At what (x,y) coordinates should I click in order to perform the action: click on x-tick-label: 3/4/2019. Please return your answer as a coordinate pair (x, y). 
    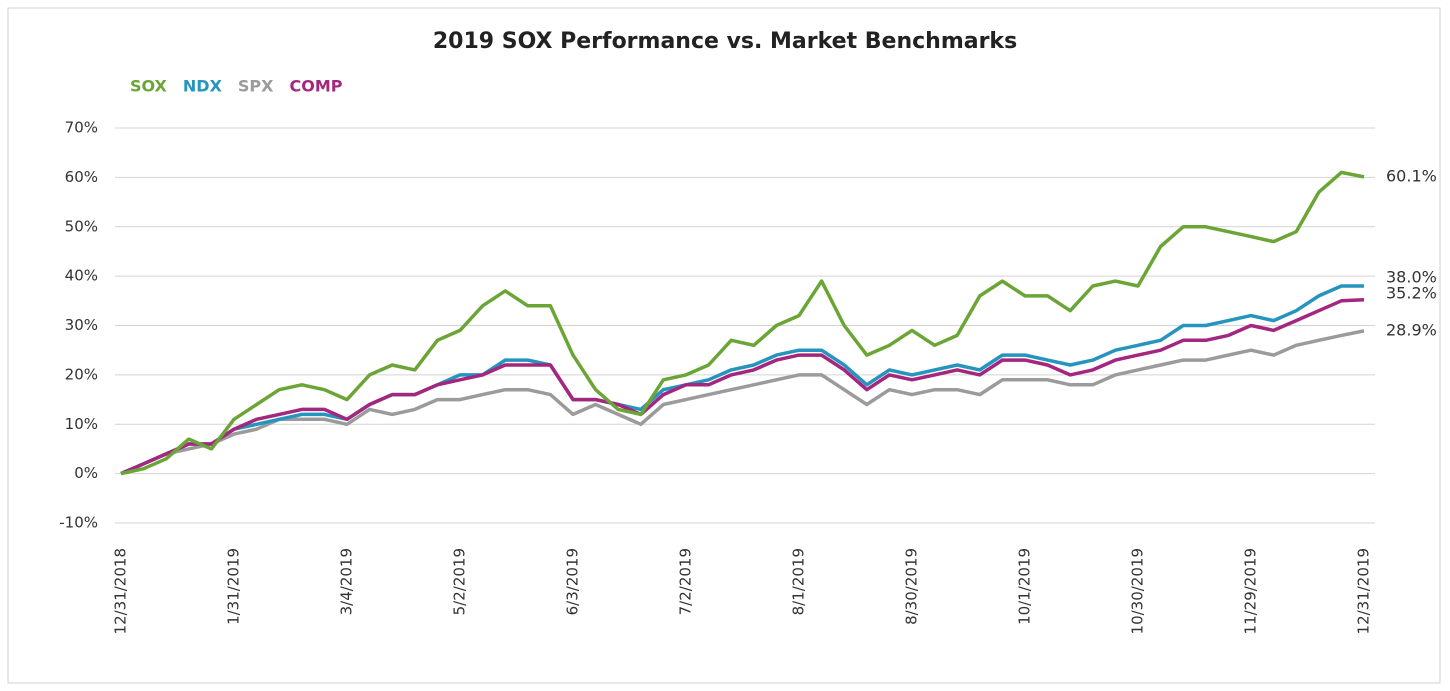
    Looking at the image, I should click on (347, 581).